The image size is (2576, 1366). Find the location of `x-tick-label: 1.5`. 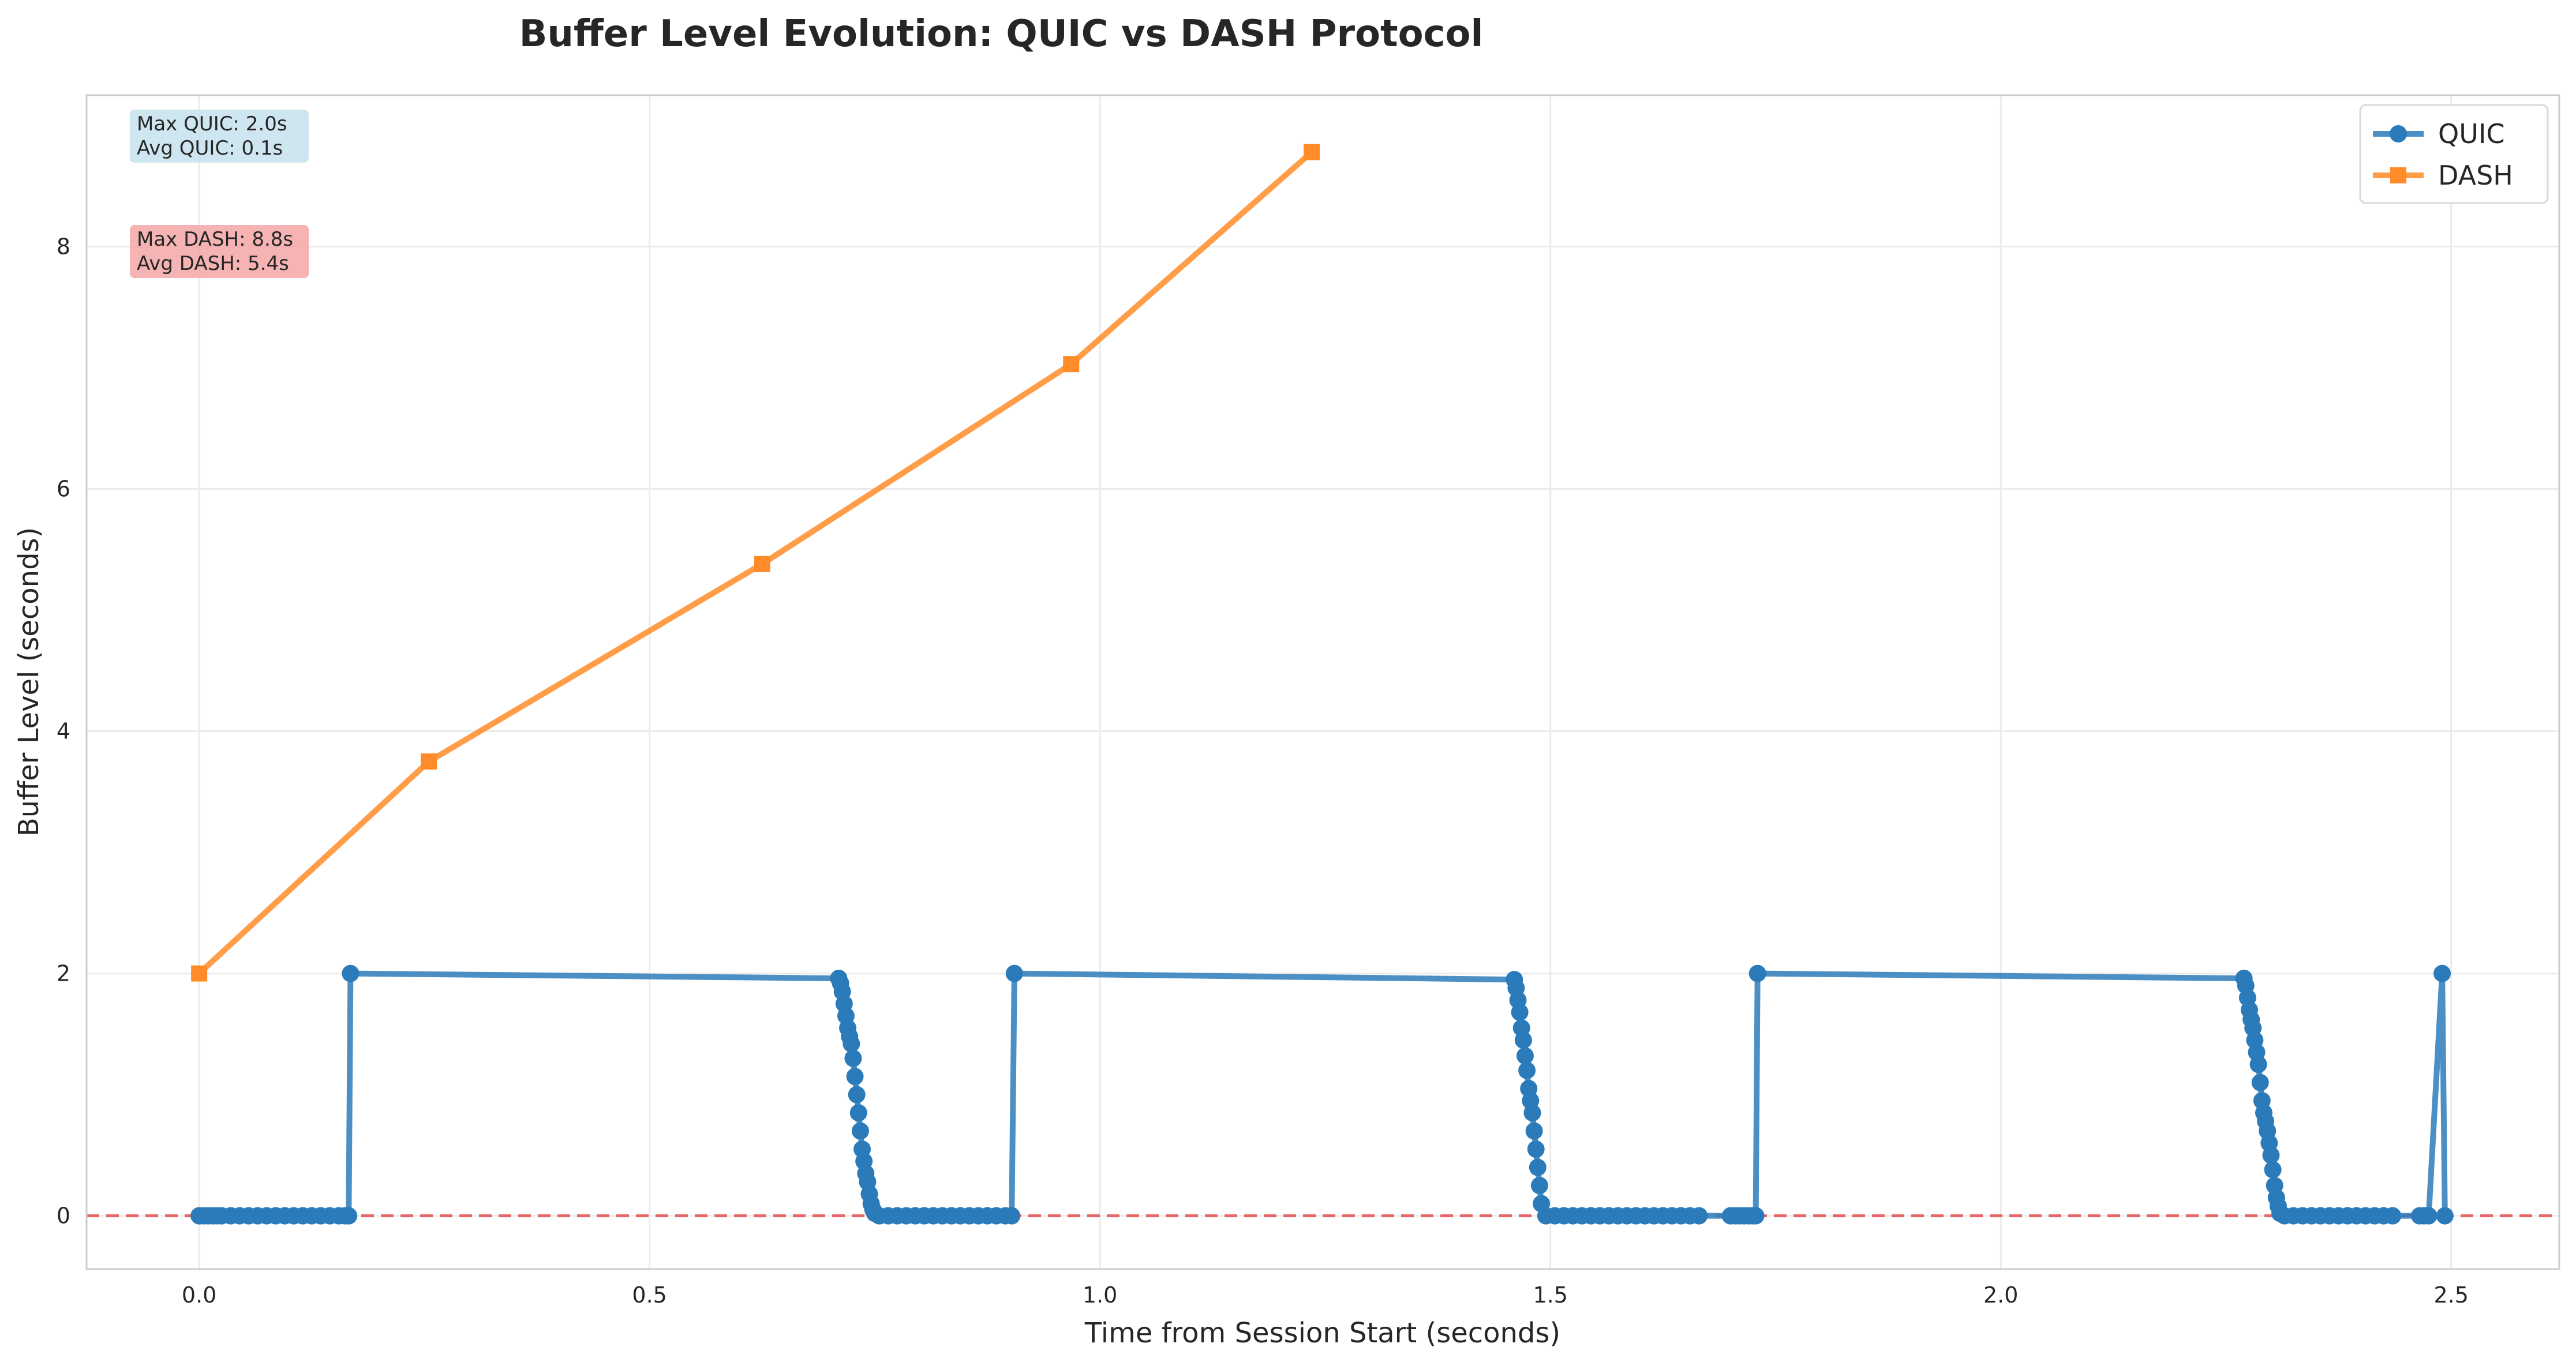

x-tick-label: 1.5 is located at coordinates (1550, 1295).